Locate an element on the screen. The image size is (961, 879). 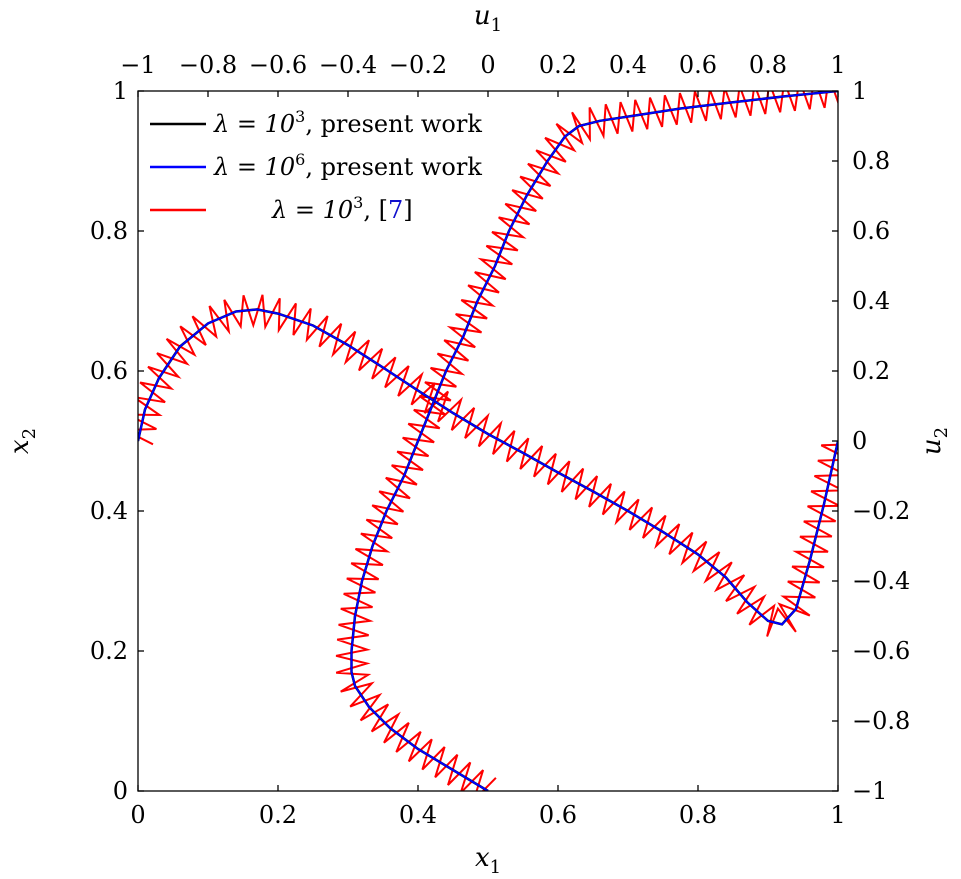
top-tick-label: 0.8 is located at coordinates (768, 65).